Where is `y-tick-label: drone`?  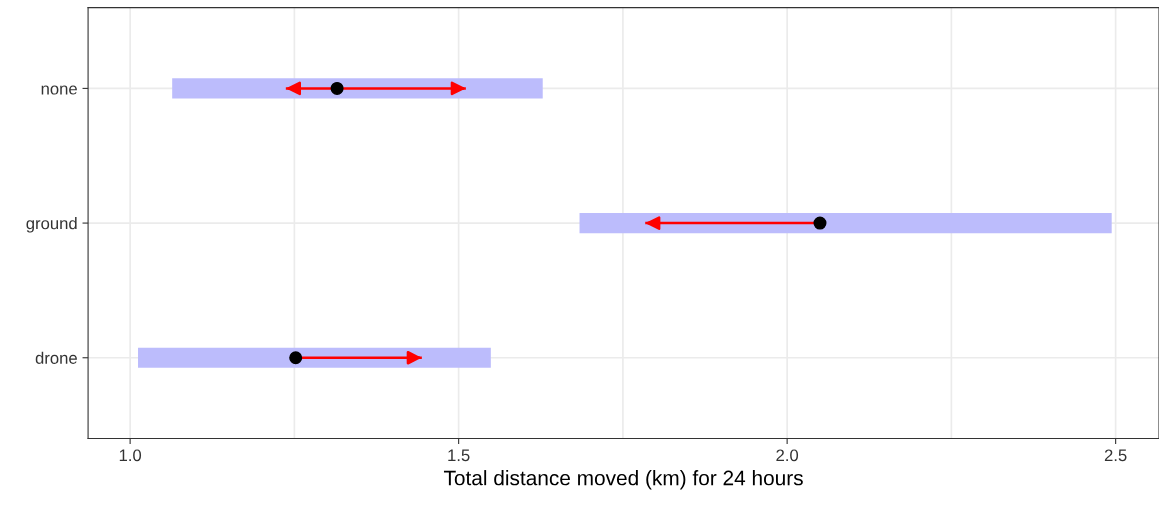
y-tick-label: drone is located at coordinates (56, 357).